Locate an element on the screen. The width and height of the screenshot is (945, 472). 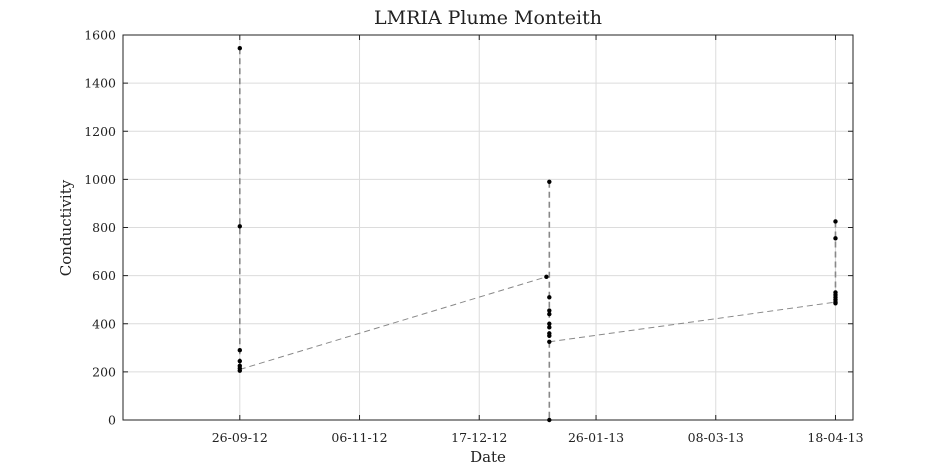
x-tick-label: 17-12-12 is located at coordinates (479, 437).